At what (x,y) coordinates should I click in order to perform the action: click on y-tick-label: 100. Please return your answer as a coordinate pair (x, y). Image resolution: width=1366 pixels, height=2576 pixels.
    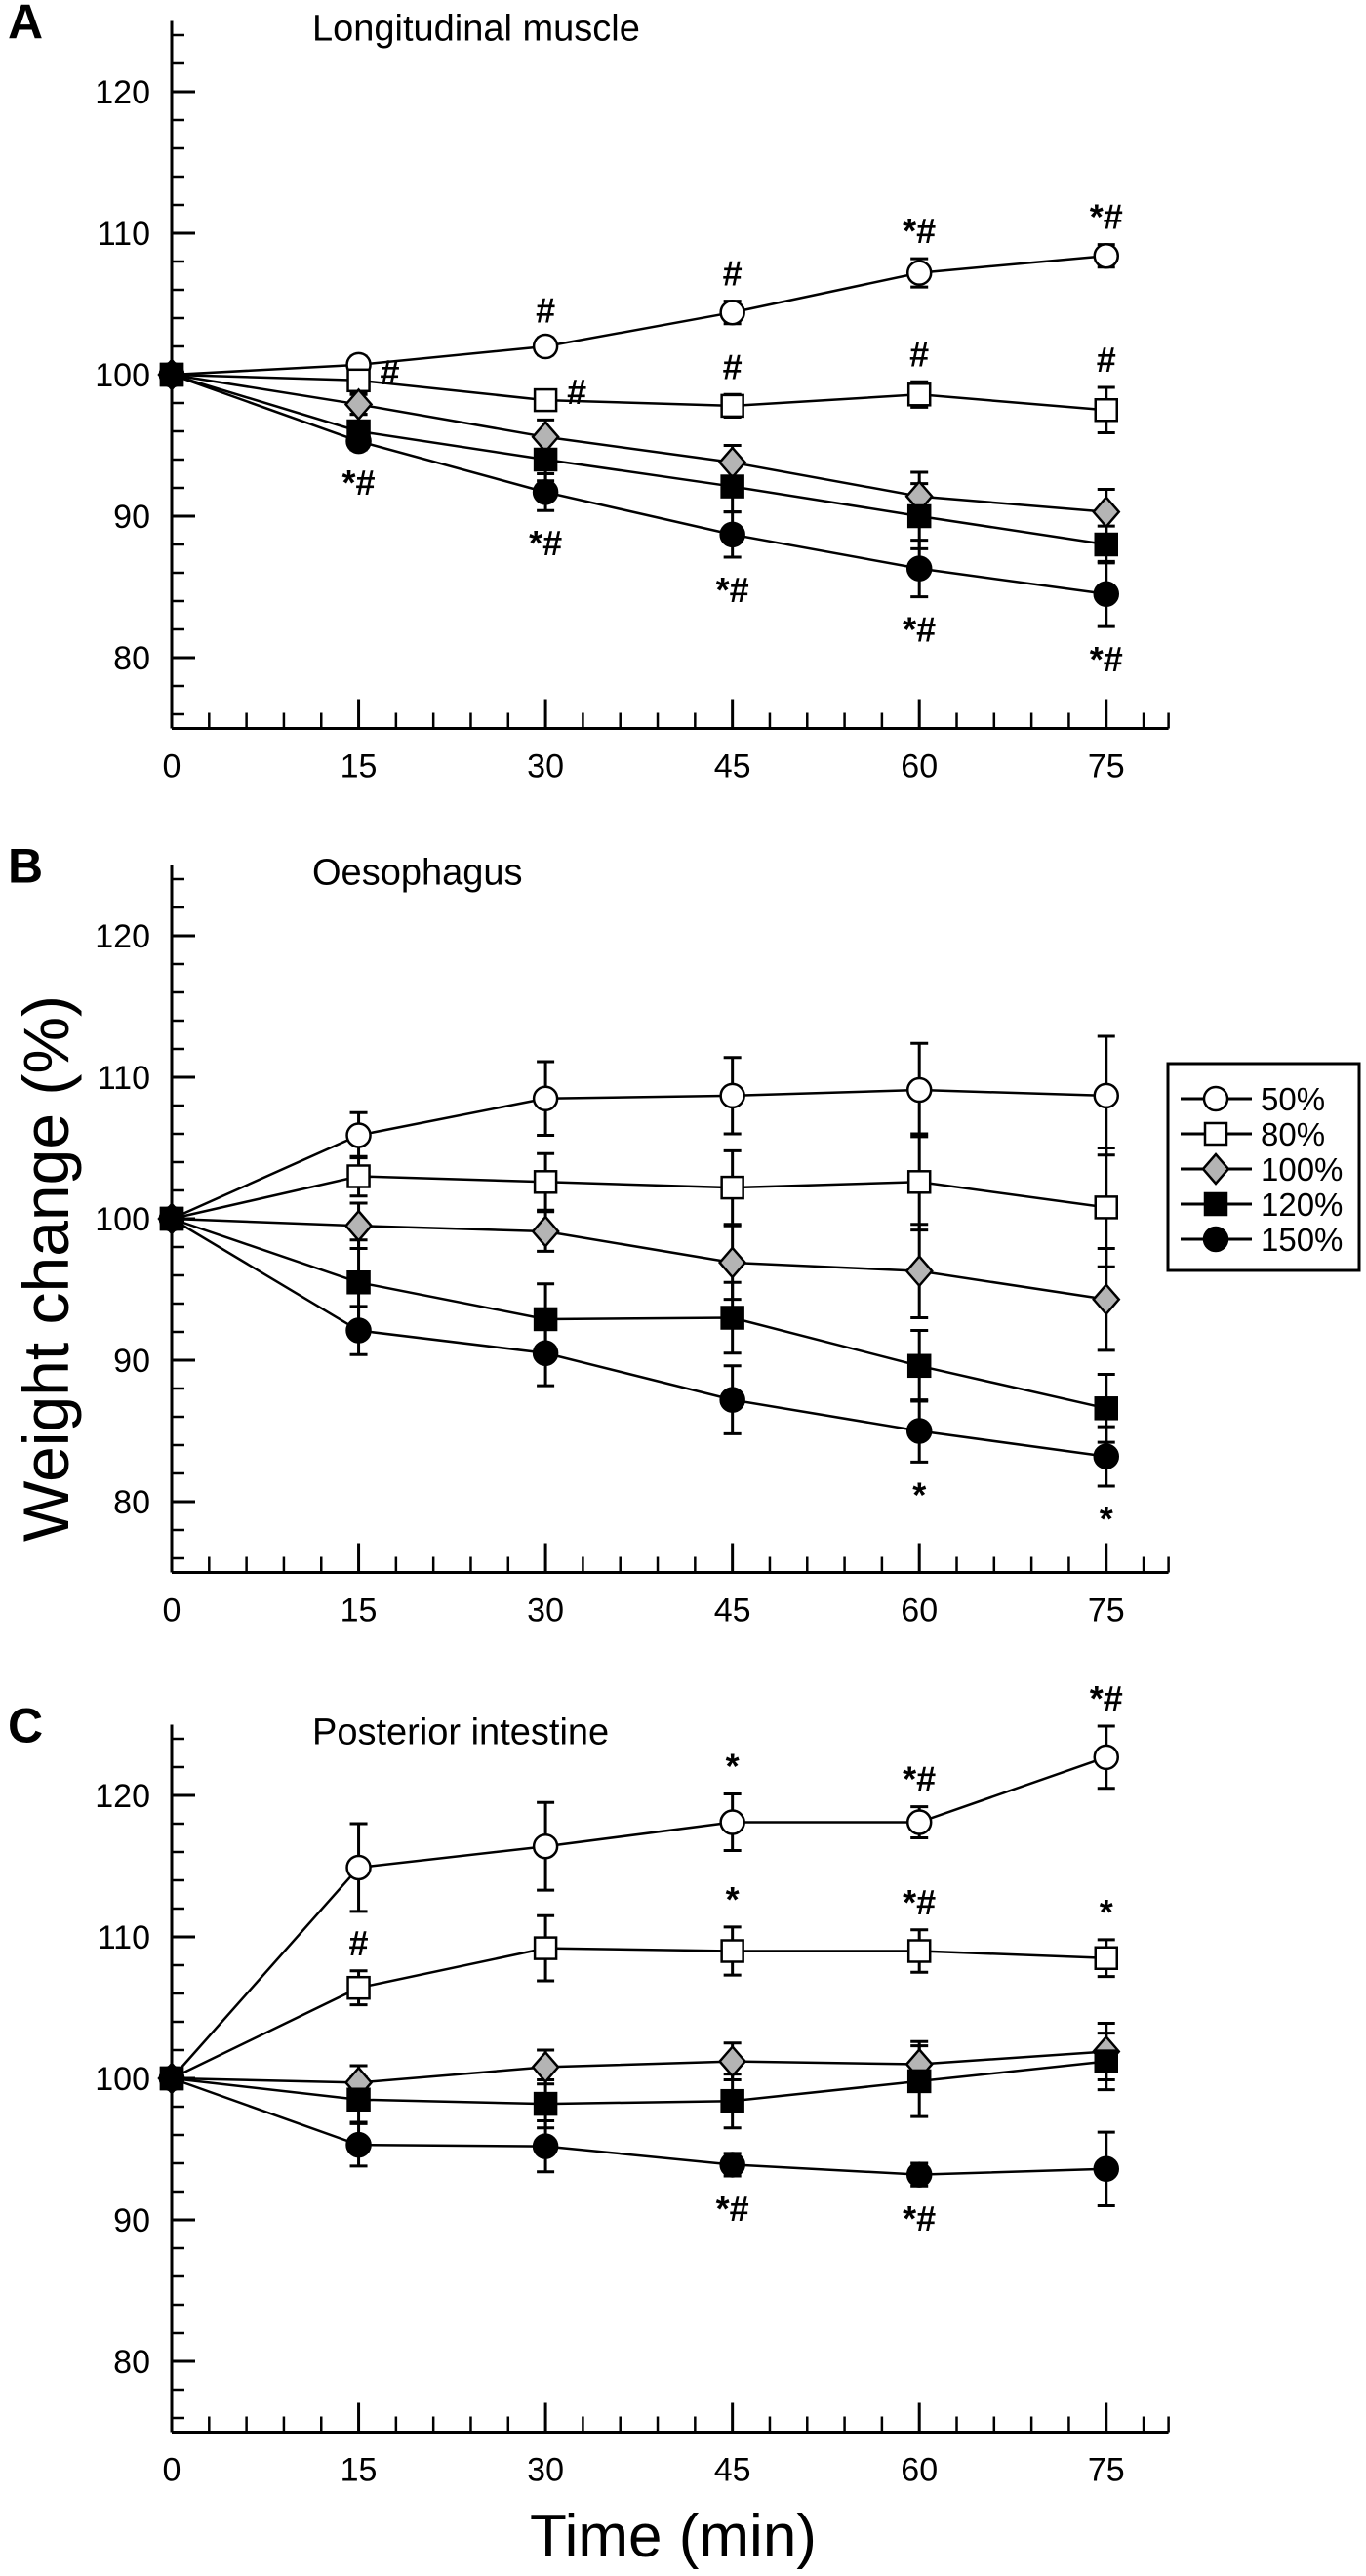
    Looking at the image, I should click on (122, 375).